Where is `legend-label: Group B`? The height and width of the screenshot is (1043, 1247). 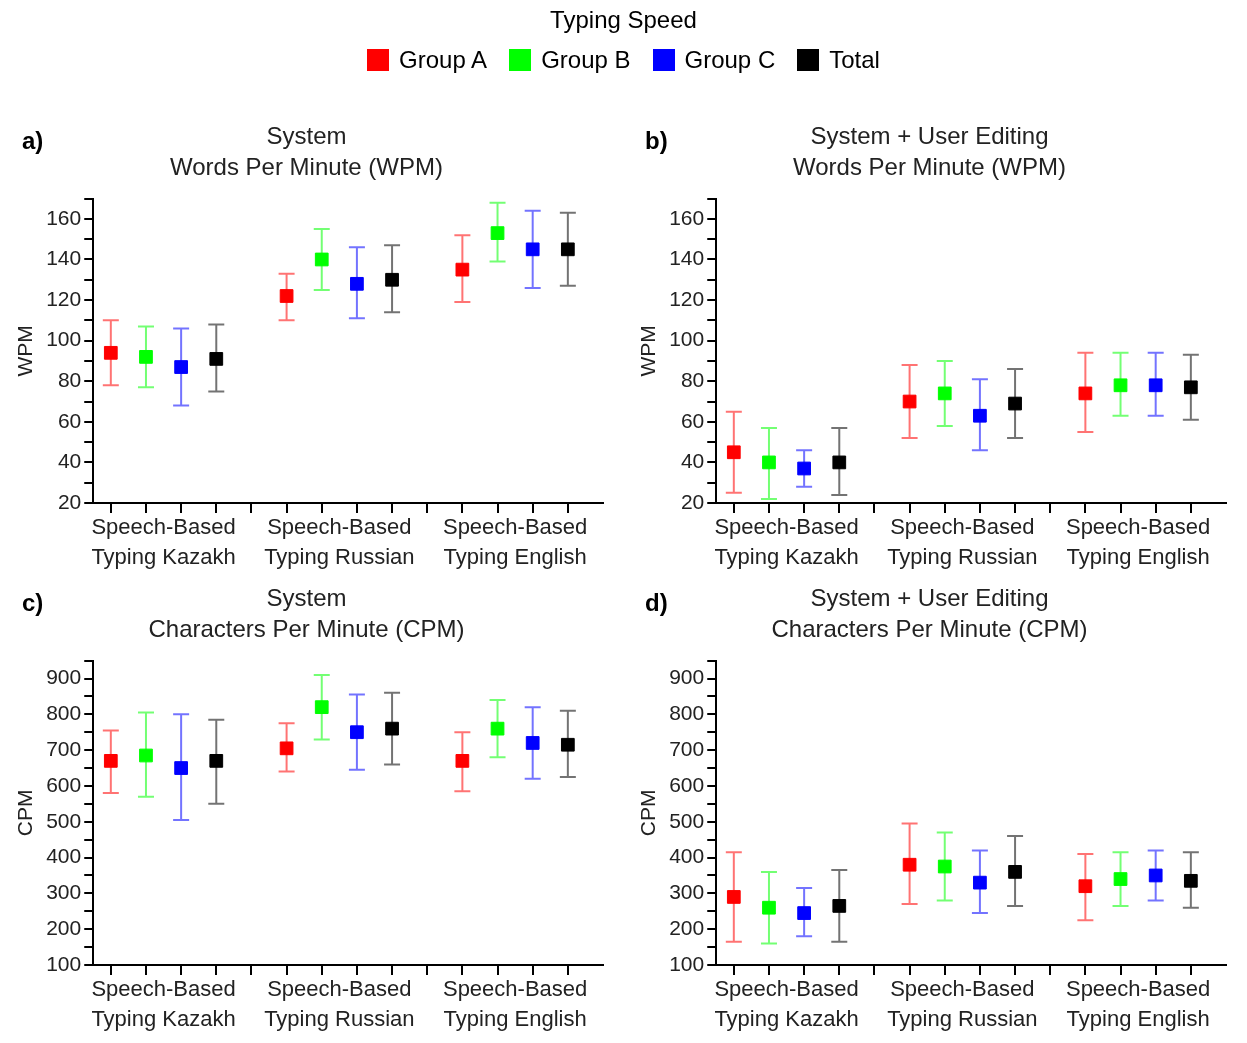
legend-label: Group B is located at coordinates (586, 60).